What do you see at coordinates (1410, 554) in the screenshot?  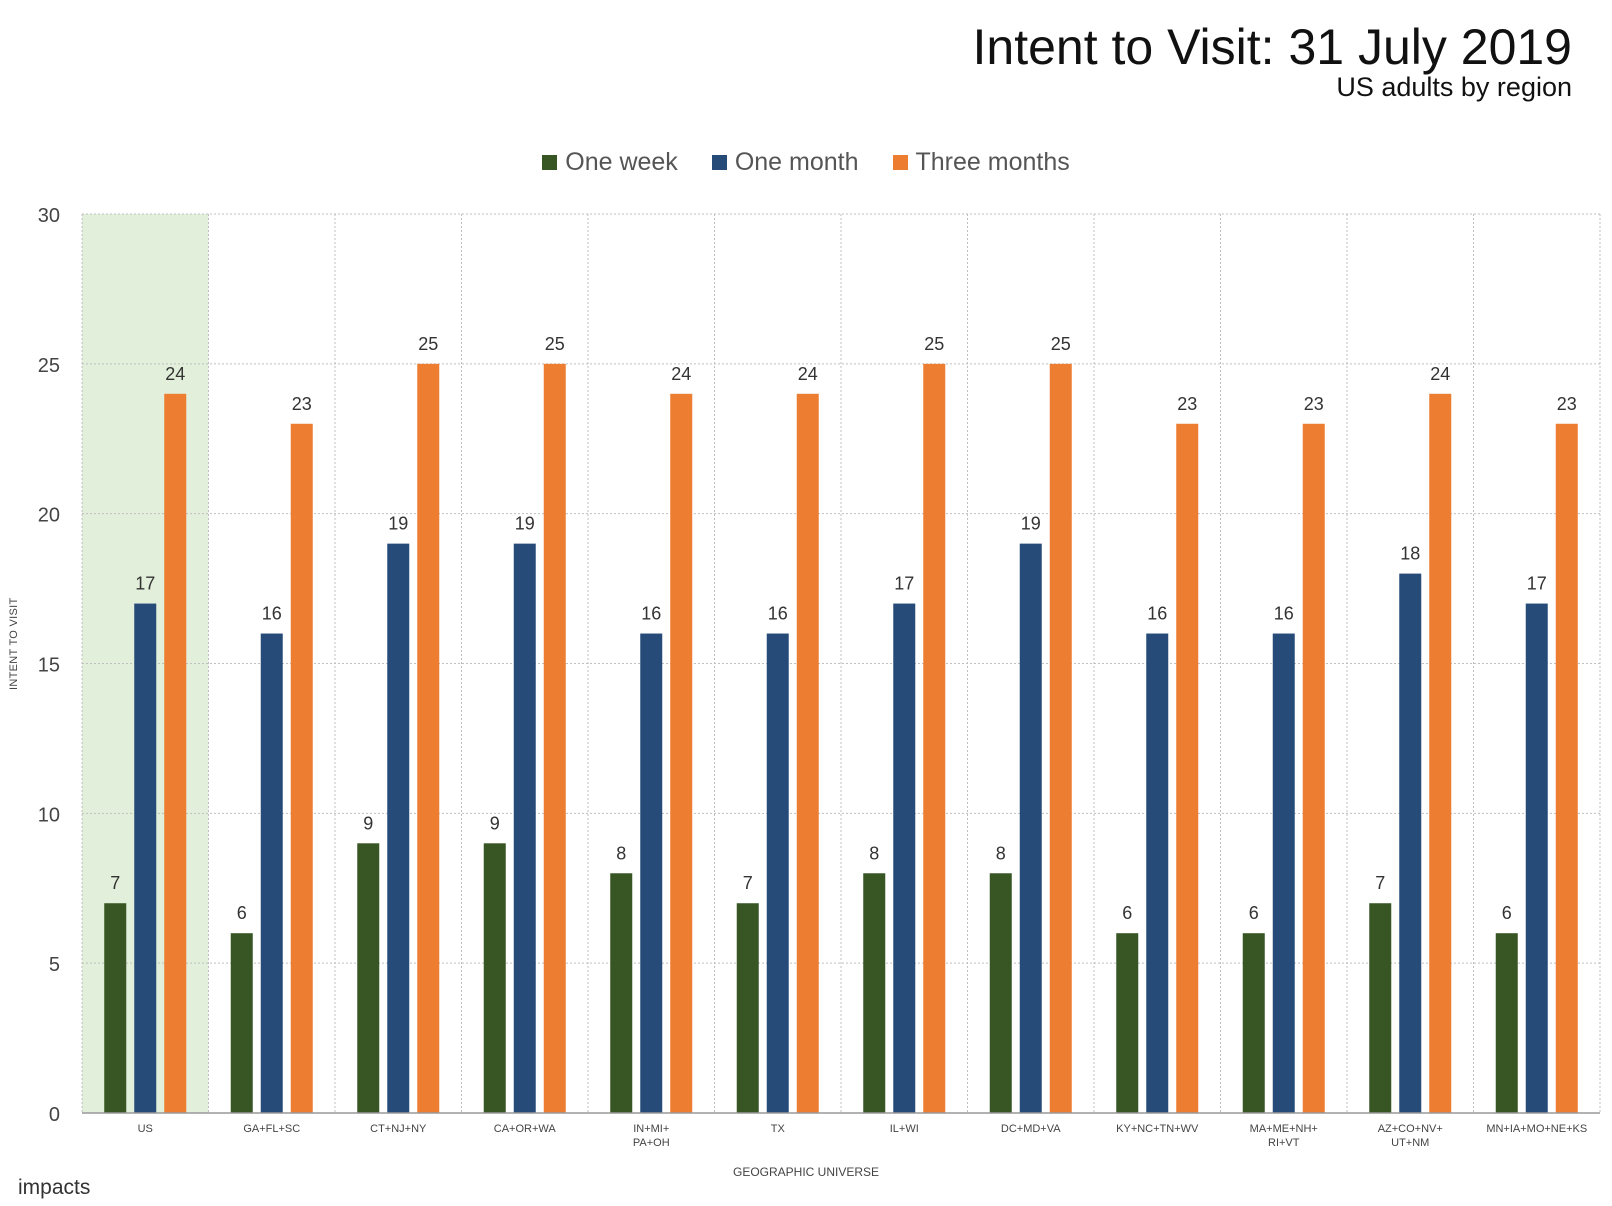 I see `data-label: 18` at bounding box center [1410, 554].